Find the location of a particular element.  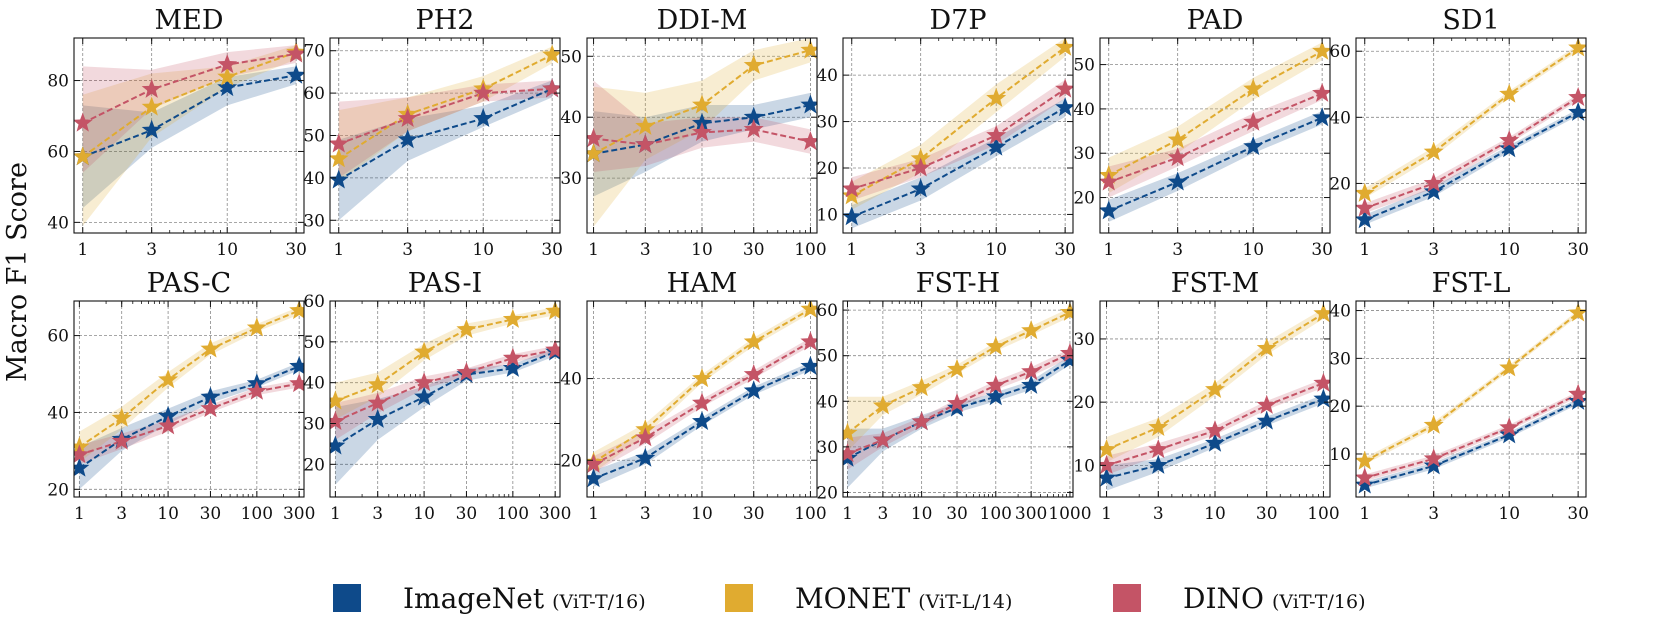

panel-sd1: SD1 1 3 10 30 20 40 60 is located at coordinates (1459, 132).